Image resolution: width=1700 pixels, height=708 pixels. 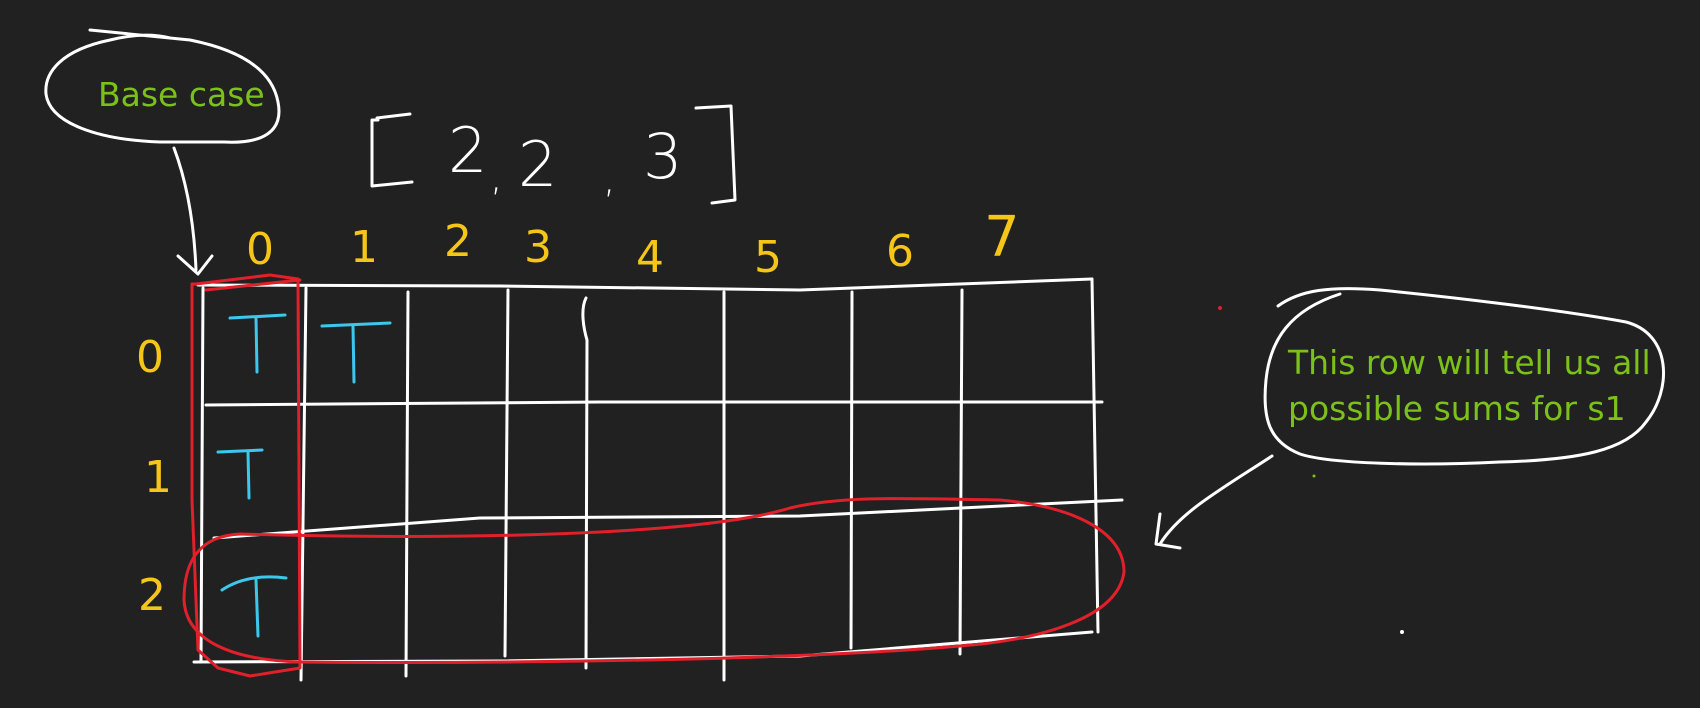 What do you see at coordinates (654, 580) in the screenshot?
I see `row-2-highlight` at bounding box center [654, 580].